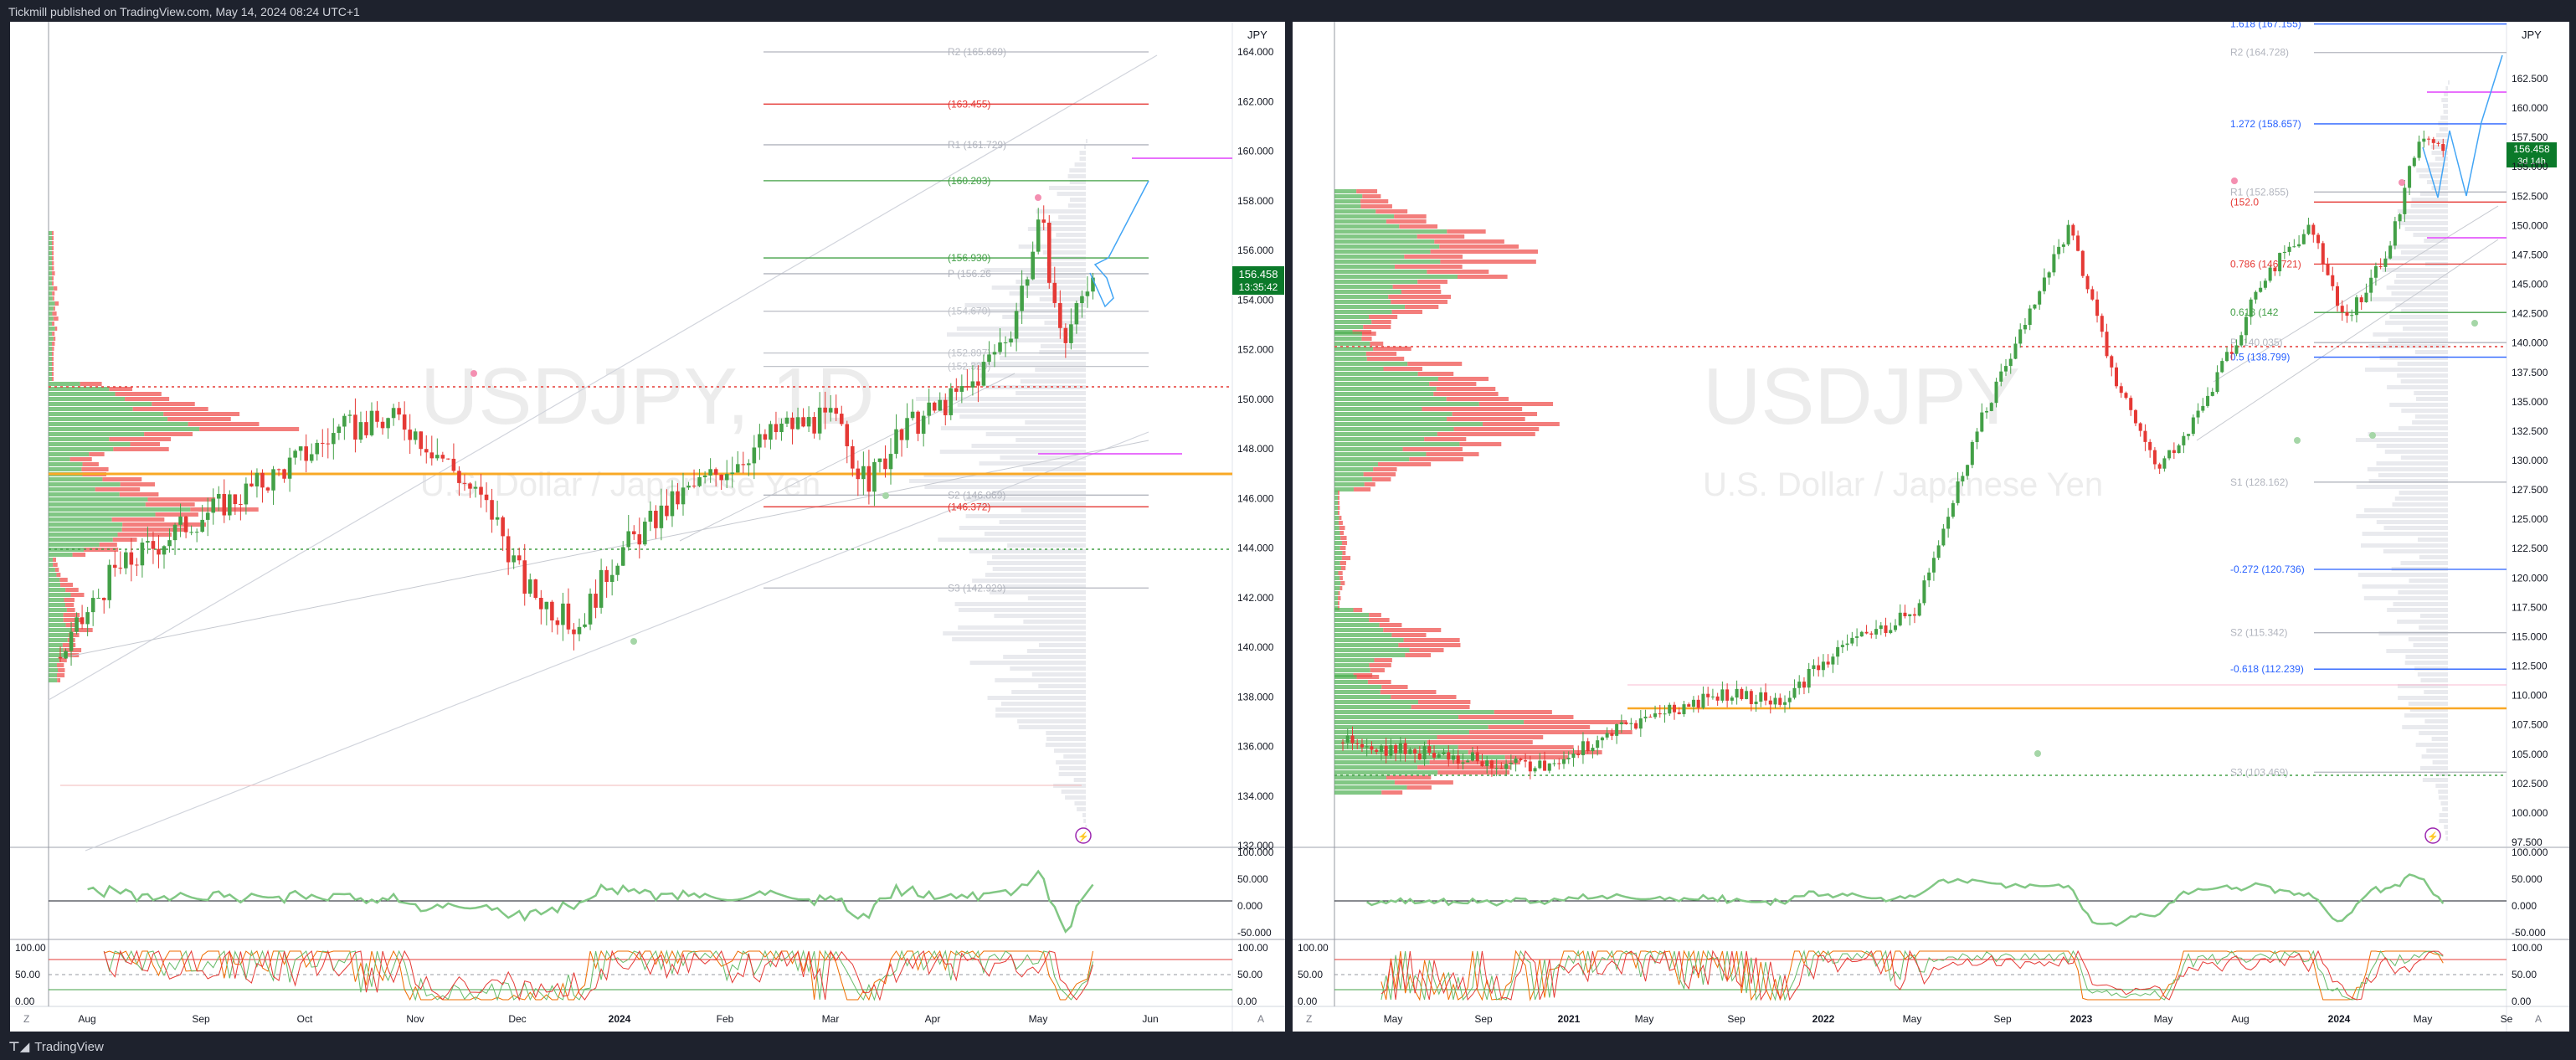 The width and height of the screenshot is (2576, 1060). I want to click on level-label: R2 (165.669), so click(977, 52).